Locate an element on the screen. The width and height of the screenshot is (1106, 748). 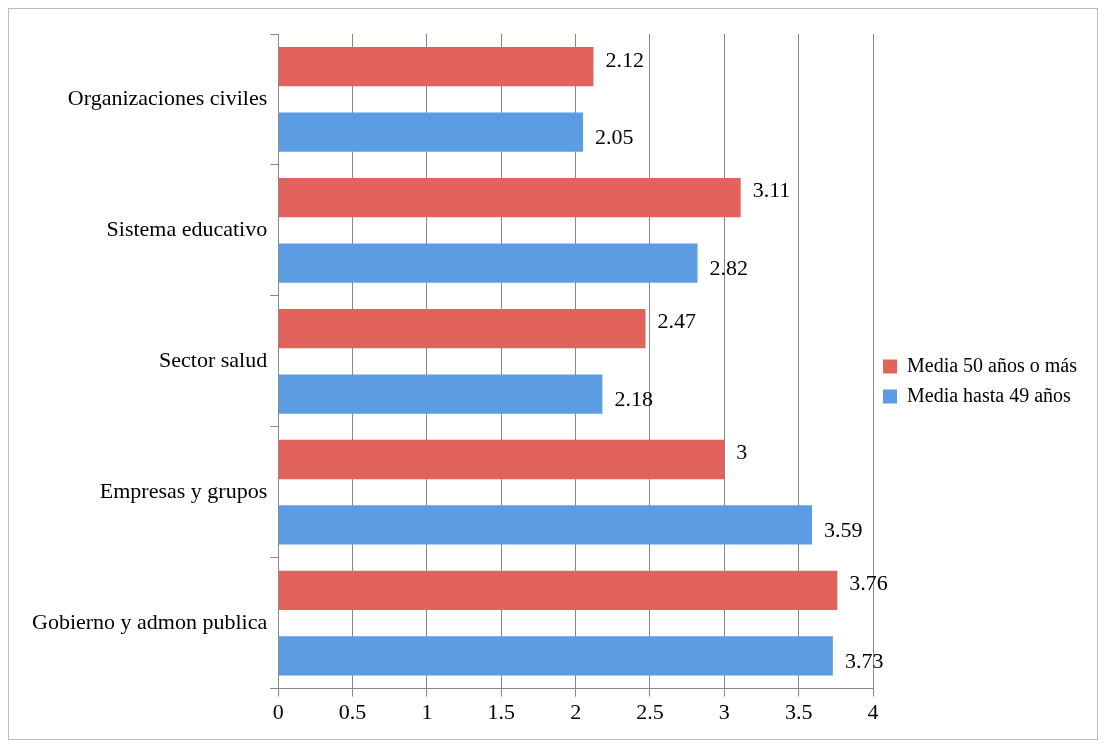
x-tick-label: 0.5 is located at coordinates (352, 711).